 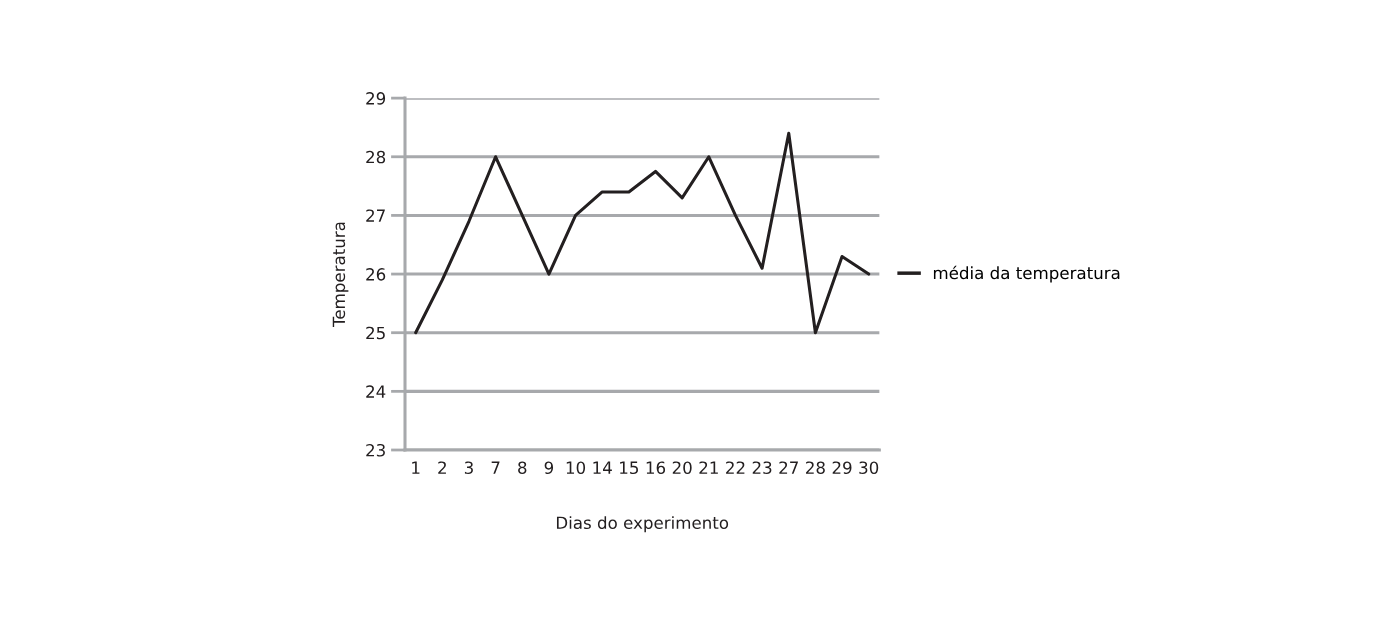 What do you see at coordinates (375, 333) in the screenshot?
I see `y-tick-label: 25` at bounding box center [375, 333].